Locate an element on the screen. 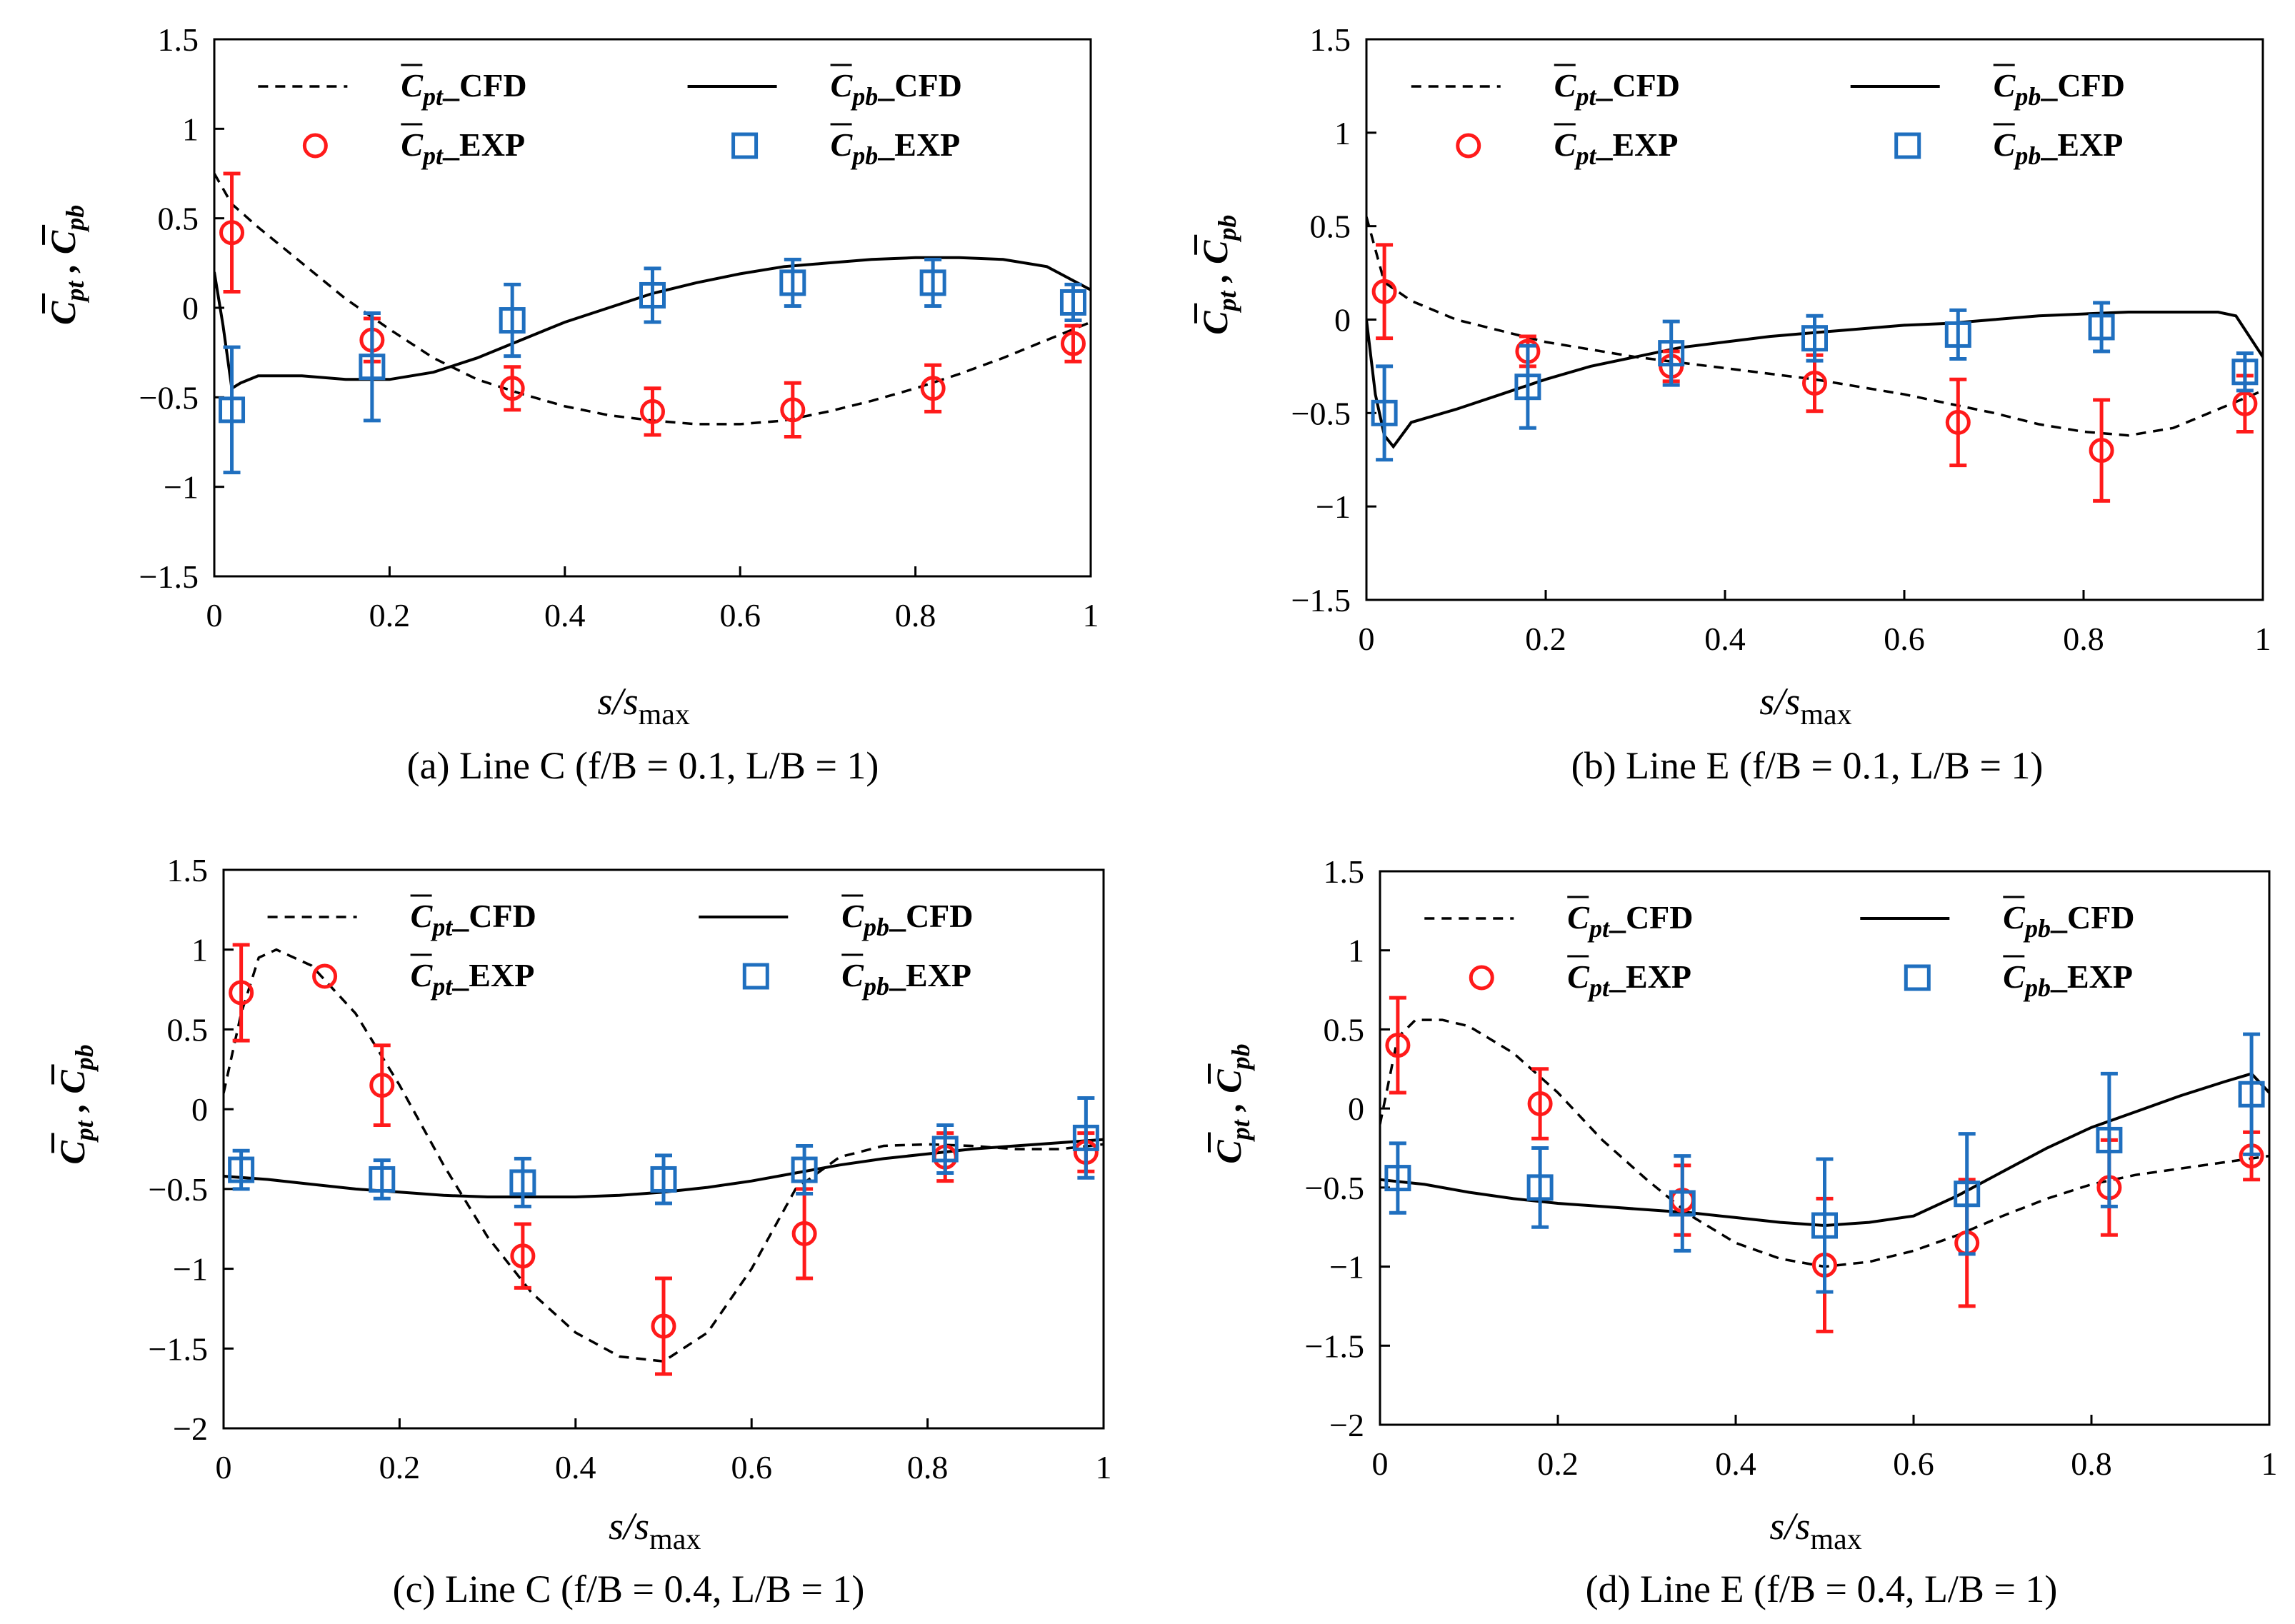 The width and height of the screenshot is (2295, 1624). series-pb-cfd-line is located at coordinates (1814, 380).